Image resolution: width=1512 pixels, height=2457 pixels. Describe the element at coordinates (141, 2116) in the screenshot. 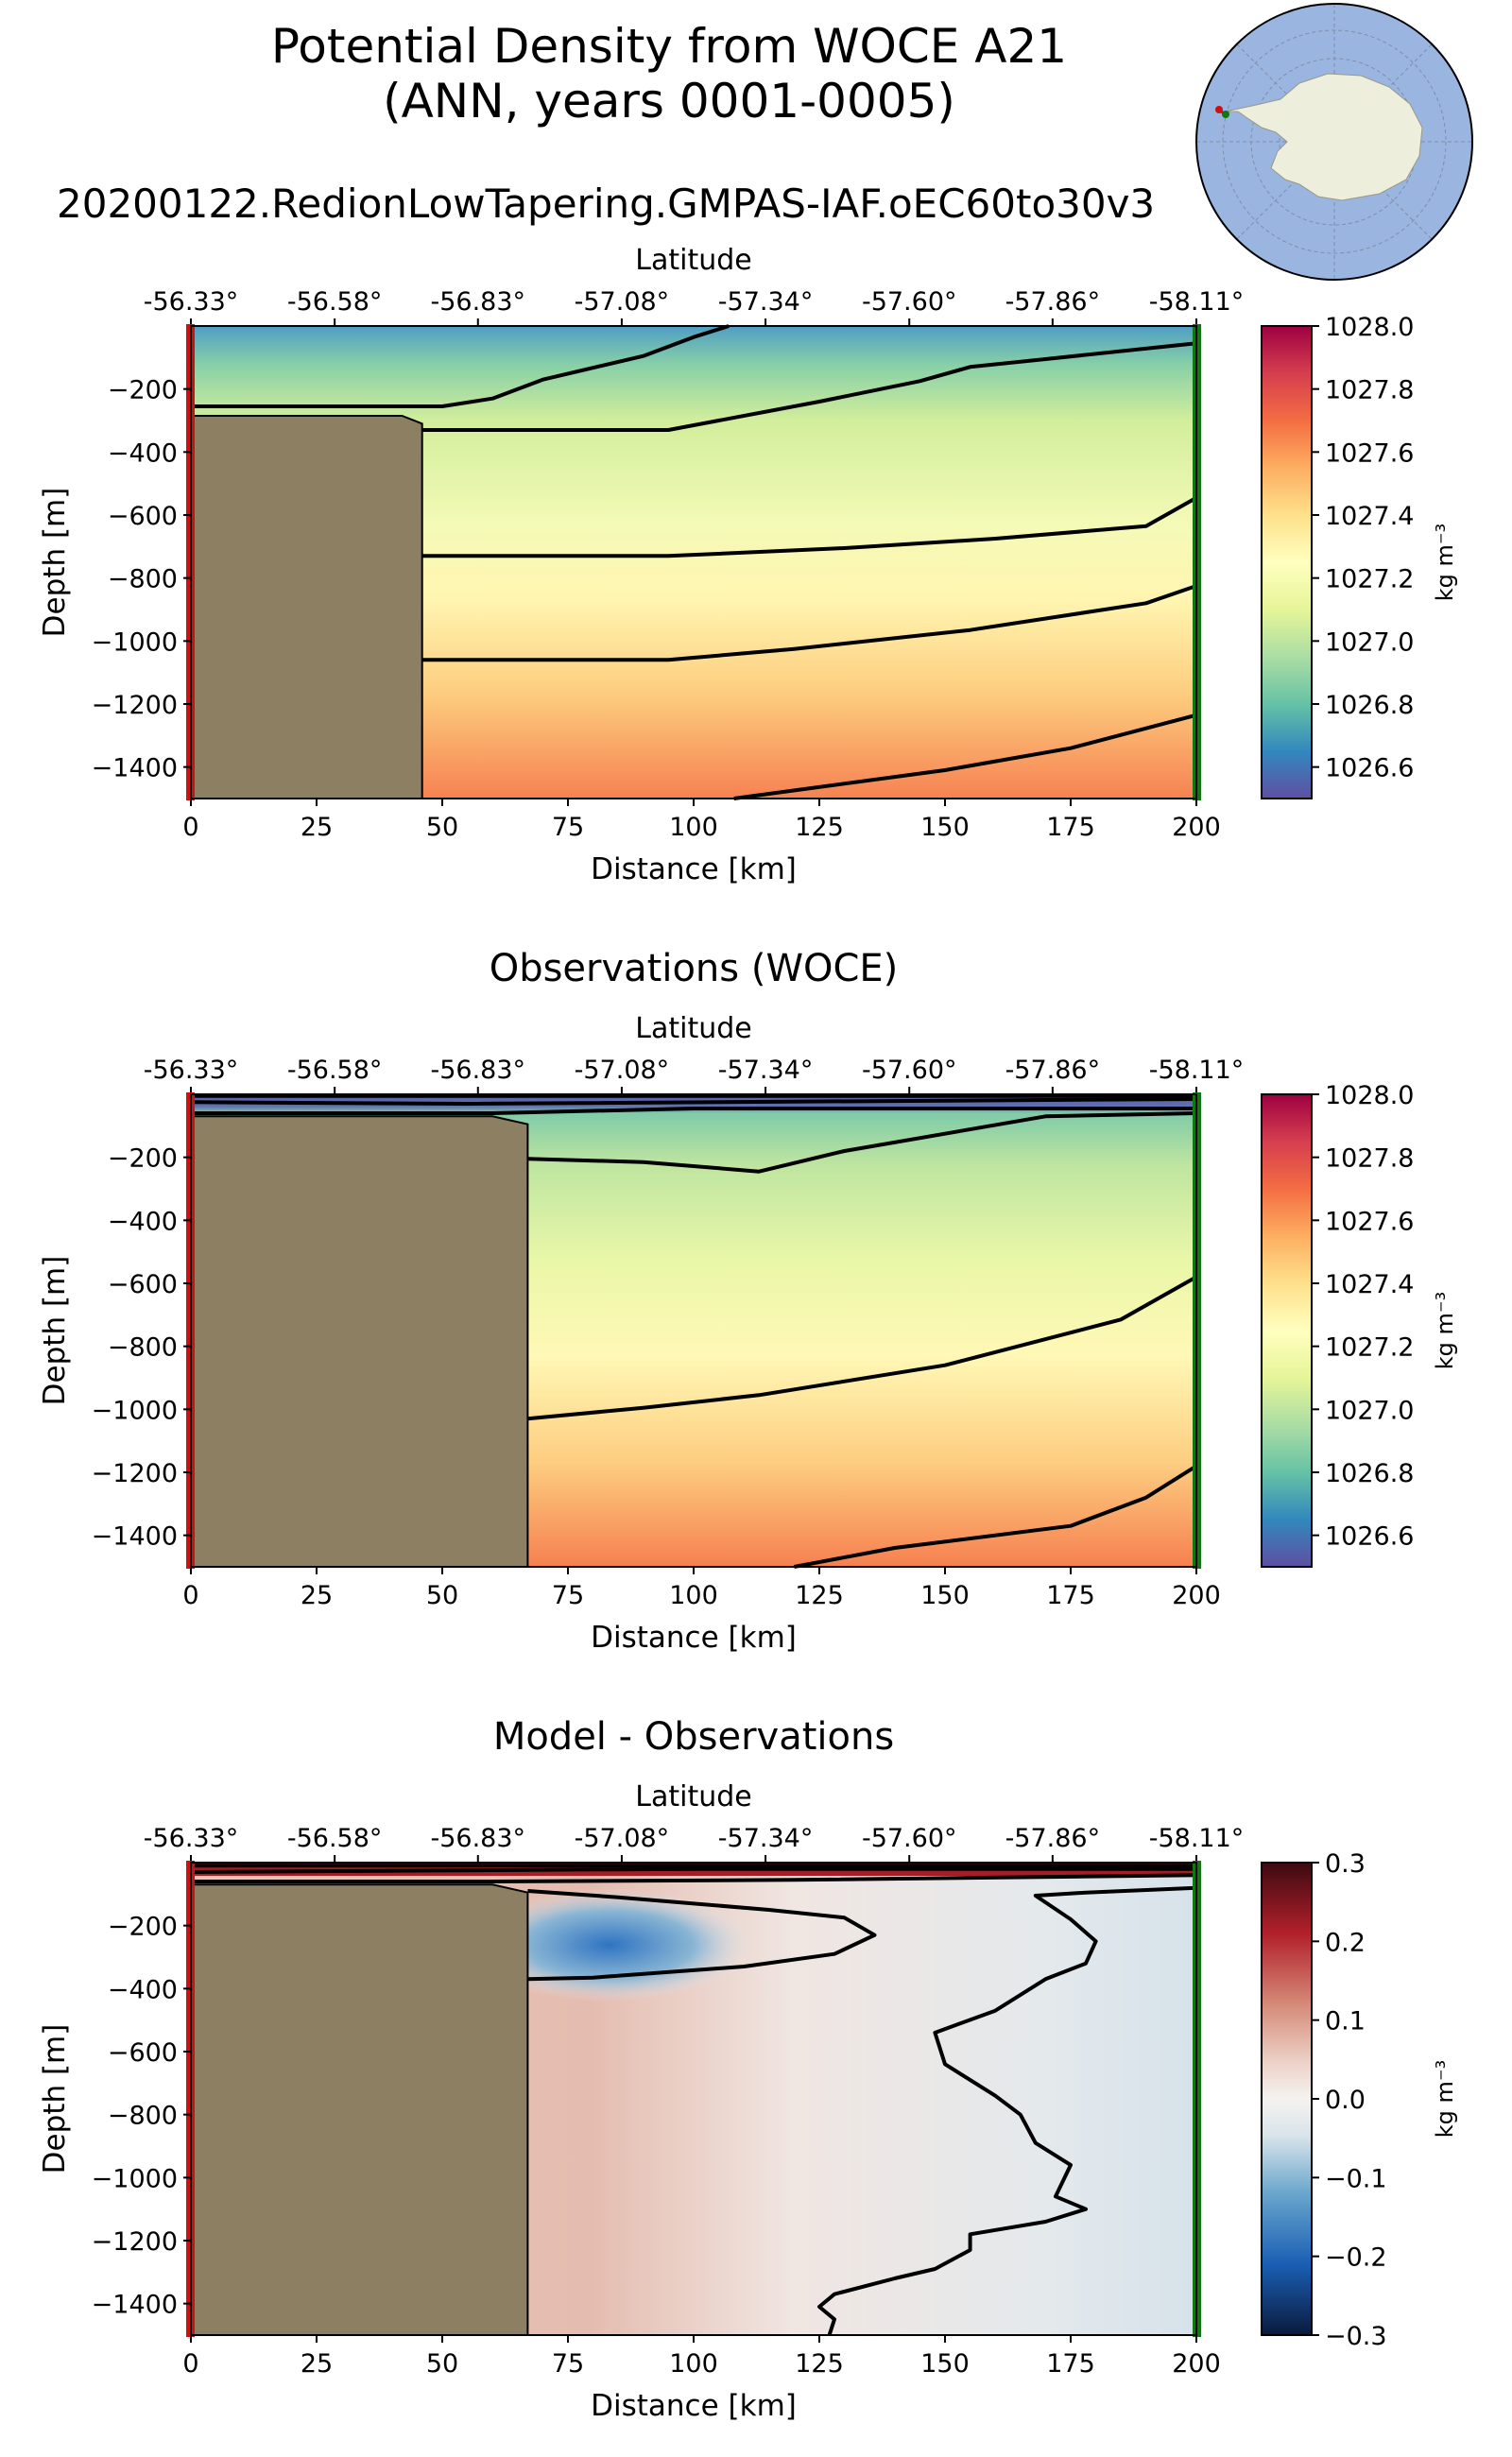

I see `panel-diff-y-ticks: −200 −400 −600 −800 −1000 −1200 −1400` at that location.